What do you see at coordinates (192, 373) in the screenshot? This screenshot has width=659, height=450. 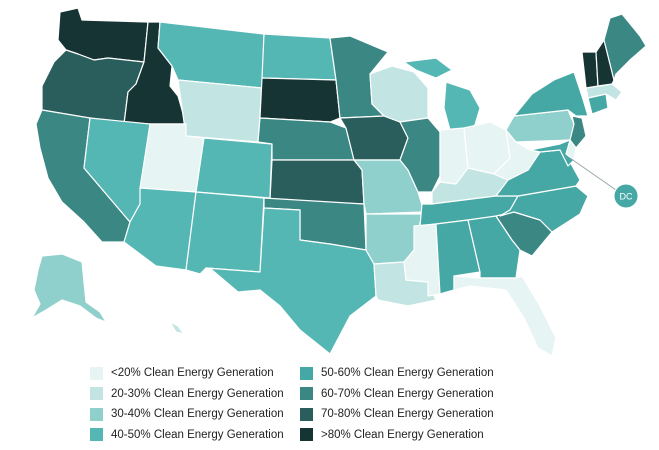 I see `legend-label: <20% Clean Energy Generation` at bounding box center [192, 373].